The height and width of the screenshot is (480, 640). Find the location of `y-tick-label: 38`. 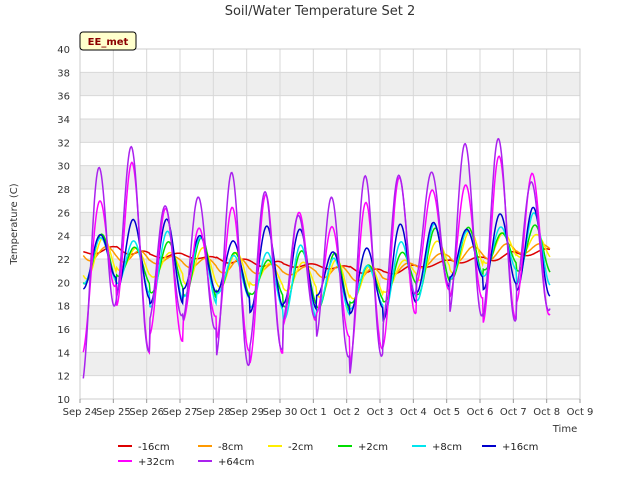

y-tick-label: 38 is located at coordinates (63, 73).